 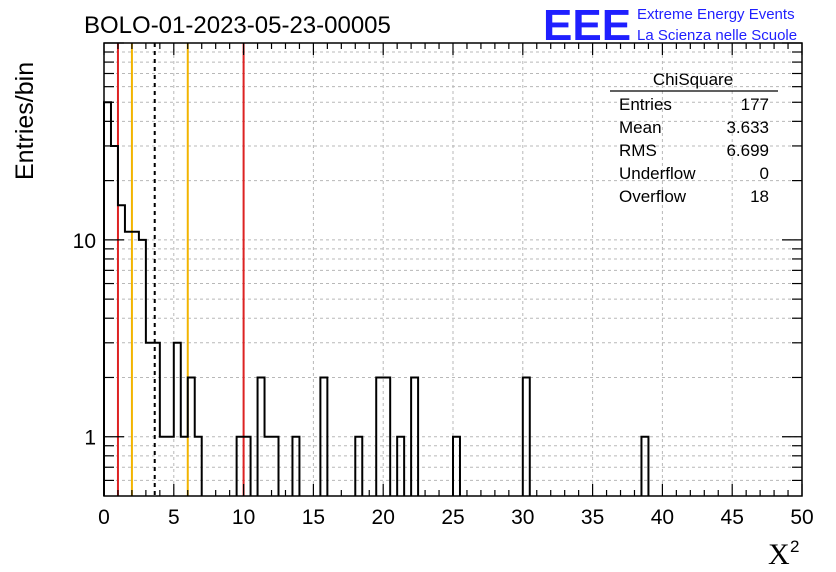 What do you see at coordinates (522, 517) in the screenshot?
I see `x-tick-label: 30` at bounding box center [522, 517].